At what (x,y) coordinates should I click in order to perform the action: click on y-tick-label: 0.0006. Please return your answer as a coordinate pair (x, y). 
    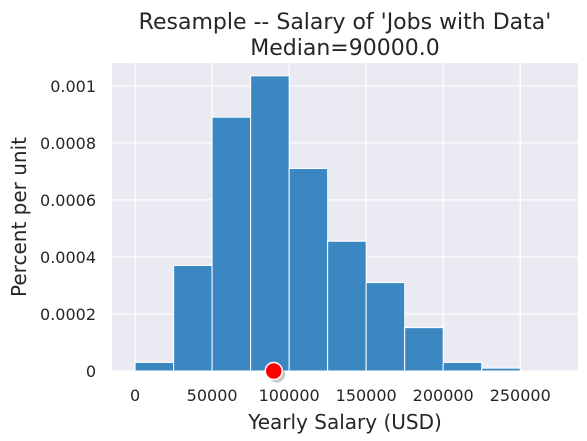
    Looking at the image, I should click on (68, 200).